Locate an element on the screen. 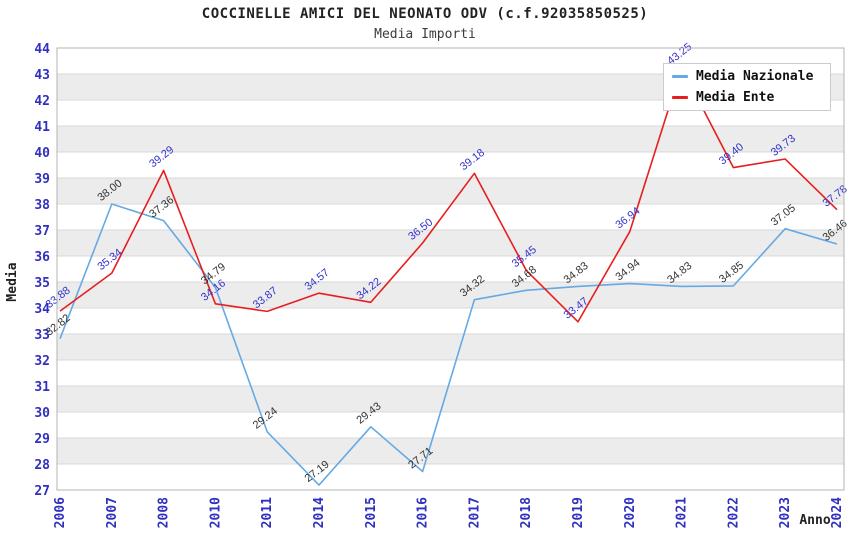  x-tick-label: 2010 is located at coordinates (215, 512).